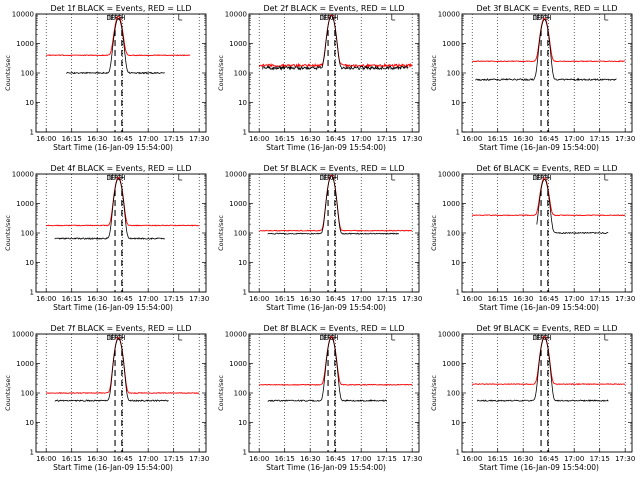  What do you see at coordinates (333, 8) in the screenshot?
I see `panel-title: Det 2f BLACK = Events, RED = LLD` at bounding box center [333, 8].